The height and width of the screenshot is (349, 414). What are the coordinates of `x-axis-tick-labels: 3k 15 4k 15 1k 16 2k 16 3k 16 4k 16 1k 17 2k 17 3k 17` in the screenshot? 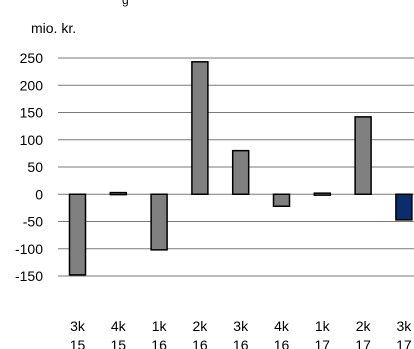 It's located at (241, 333).